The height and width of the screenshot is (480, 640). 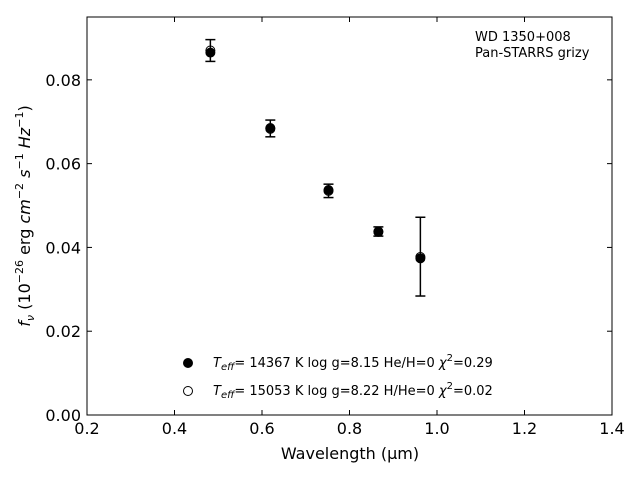 What do you see at coordinates (532, 53) in the screenshot?
I see `annotation-line-2: Pan-STARRS grizy` at bounding box center [532, 53].